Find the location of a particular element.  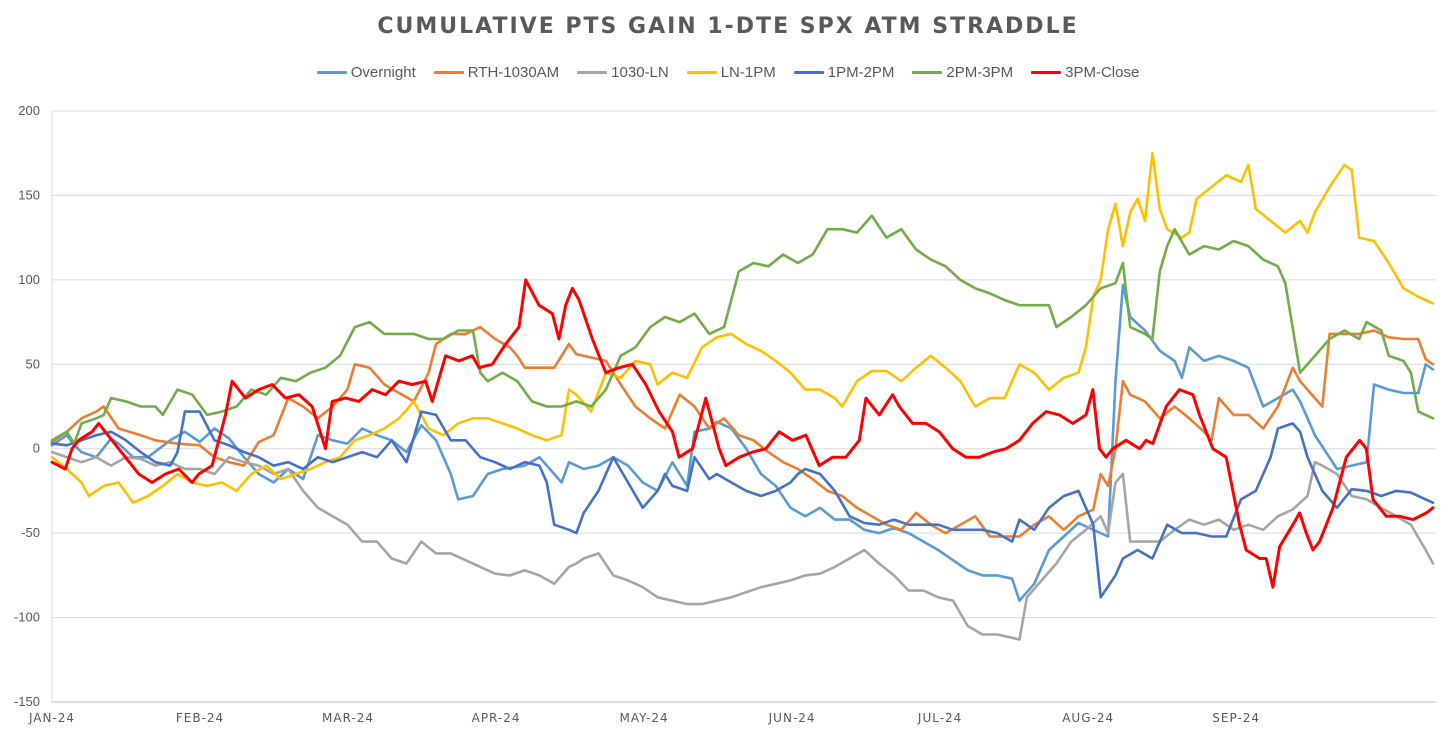

x-tick-label: FEB-24 is located at coordinates (200, 718).